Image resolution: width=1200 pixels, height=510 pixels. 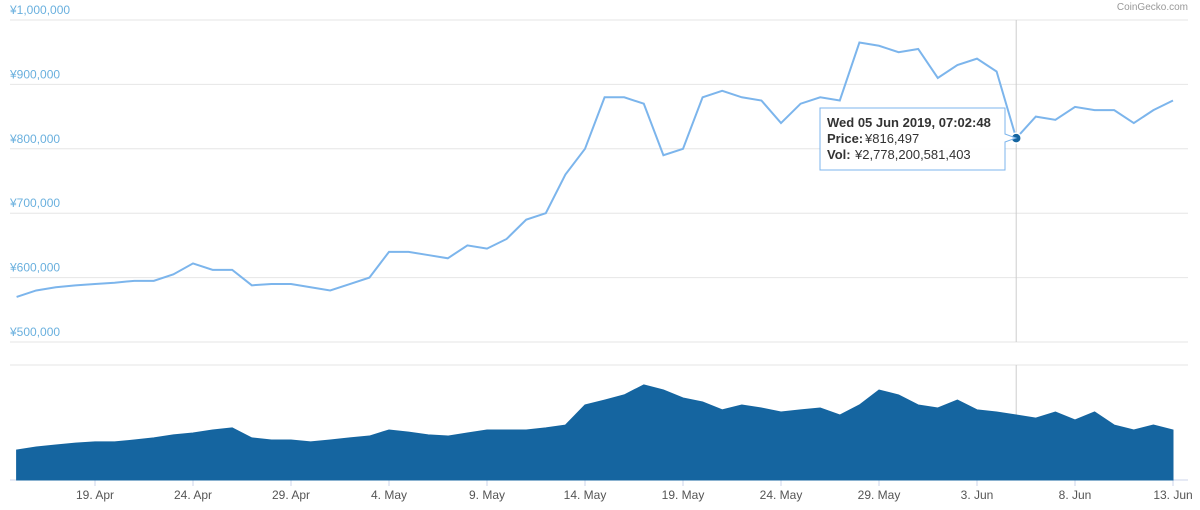 What do you see at coordinates (1172, 495) in the screenshot?
I see `x-tick-label: 13. Jun` at bounding box center [1172, 495].